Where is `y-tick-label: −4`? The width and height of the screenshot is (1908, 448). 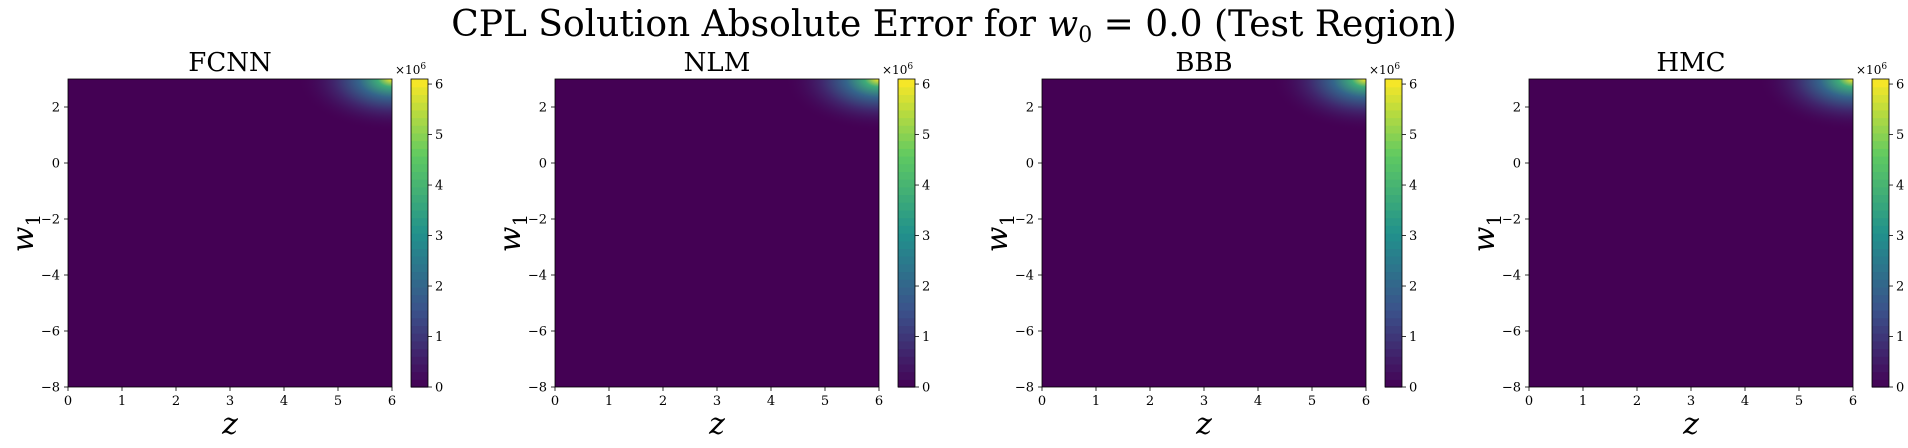 y-tick-label: −4 is located at coordinates (1024, 276).